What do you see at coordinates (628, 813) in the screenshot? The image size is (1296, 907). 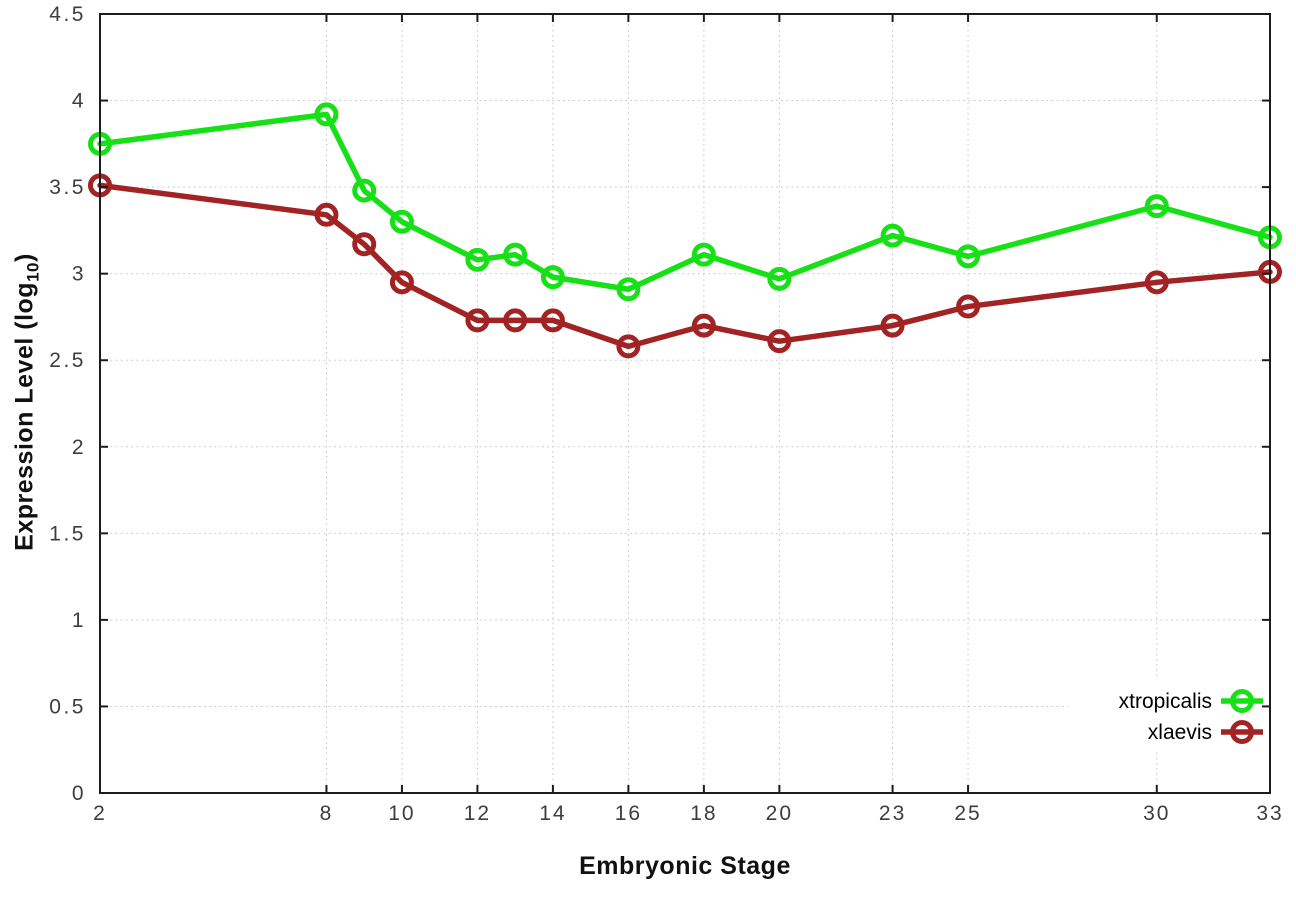 I see `x-tick-label: 16` at bounding box center [628, 813].